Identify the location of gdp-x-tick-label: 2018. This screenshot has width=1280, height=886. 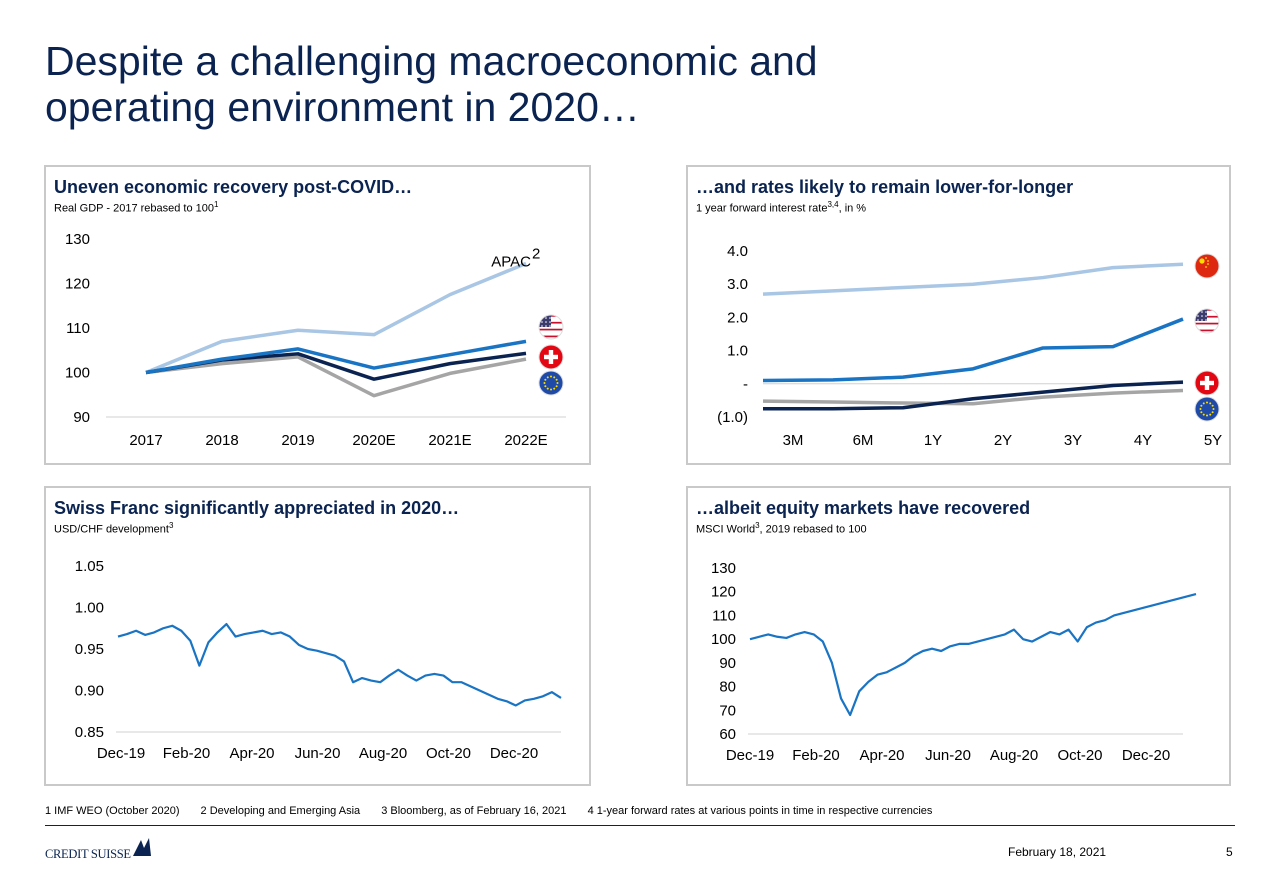
(221, 440).